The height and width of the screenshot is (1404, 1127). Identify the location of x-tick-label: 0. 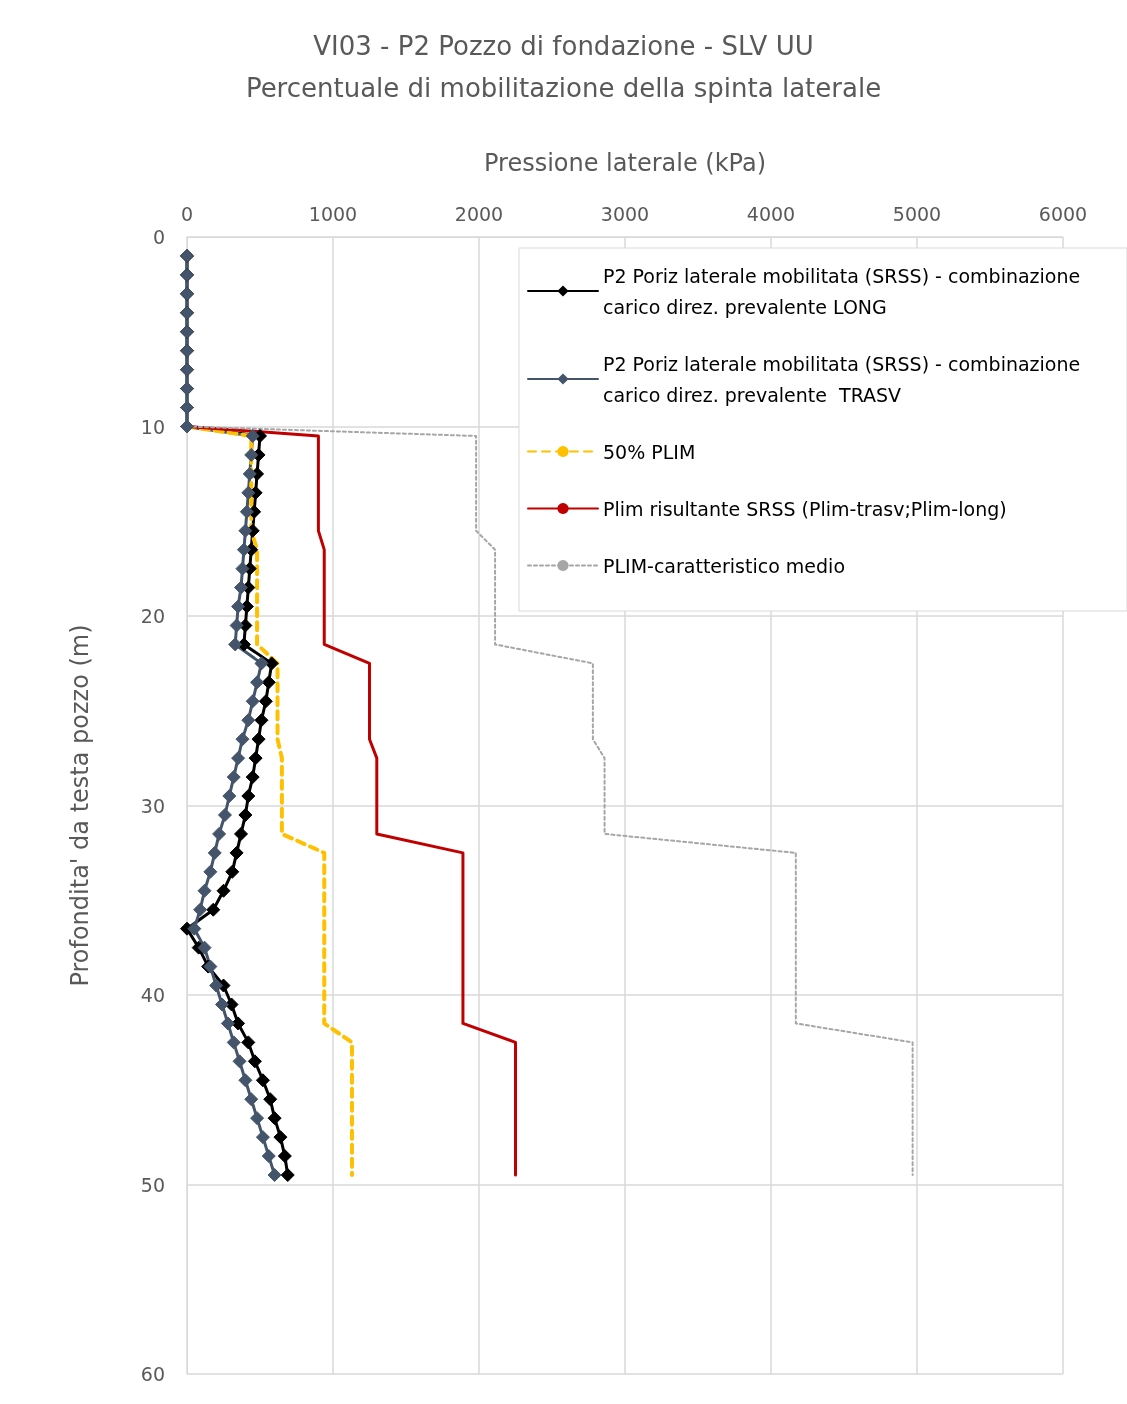
(187, 213).